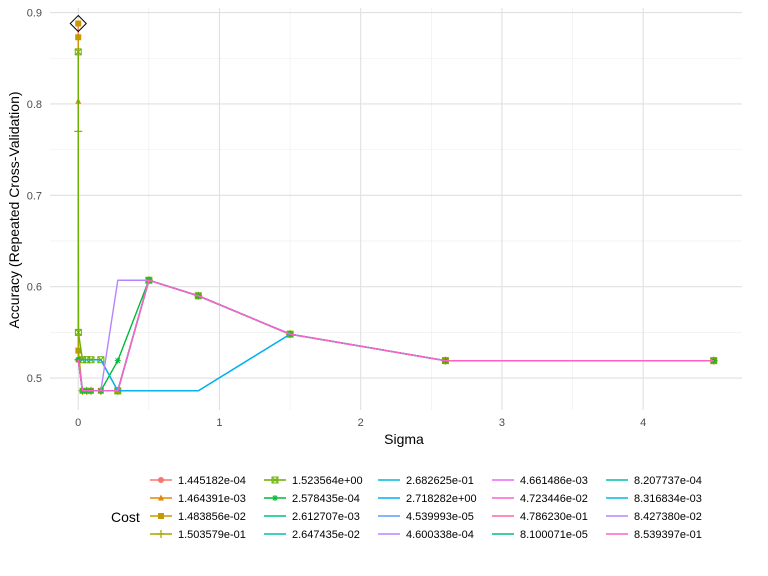 This screenshot has width=768, height=576. I want to click on x-axis-label: Sigma, so click(404, 439).